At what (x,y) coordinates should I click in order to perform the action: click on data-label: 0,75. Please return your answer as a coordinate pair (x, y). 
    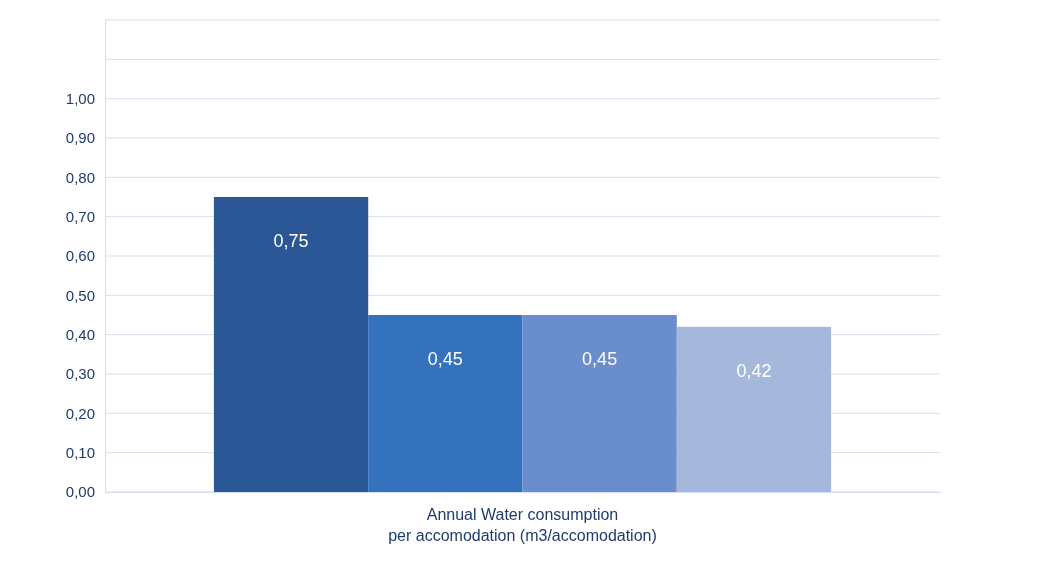
    Looking at the image, I should click on (291, 241).